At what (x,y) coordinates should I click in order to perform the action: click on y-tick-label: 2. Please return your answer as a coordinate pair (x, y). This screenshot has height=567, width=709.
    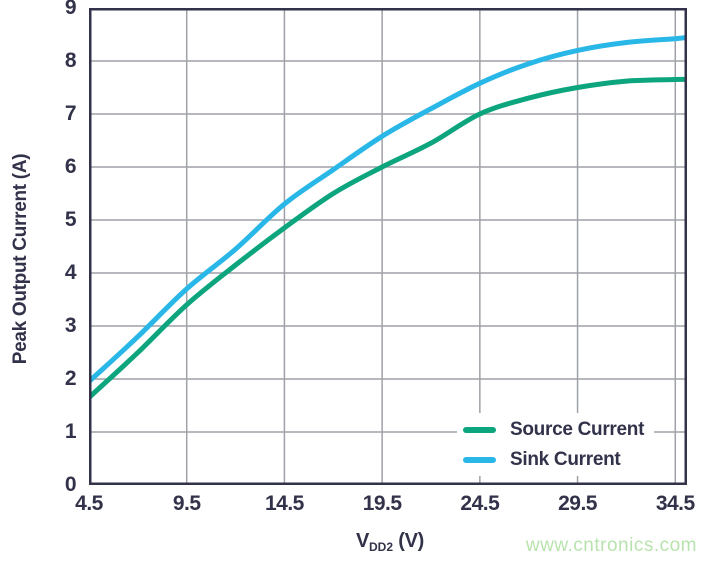
    Looking at the image, I should click on (70, 378).